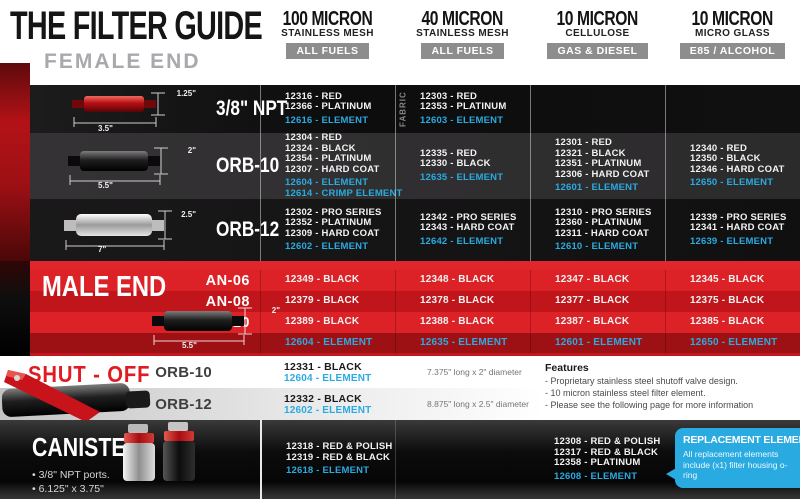 This screenshot has height=499, width=800. I want to click on text-line: 12366 - PLATINUM, so click(328, 107).